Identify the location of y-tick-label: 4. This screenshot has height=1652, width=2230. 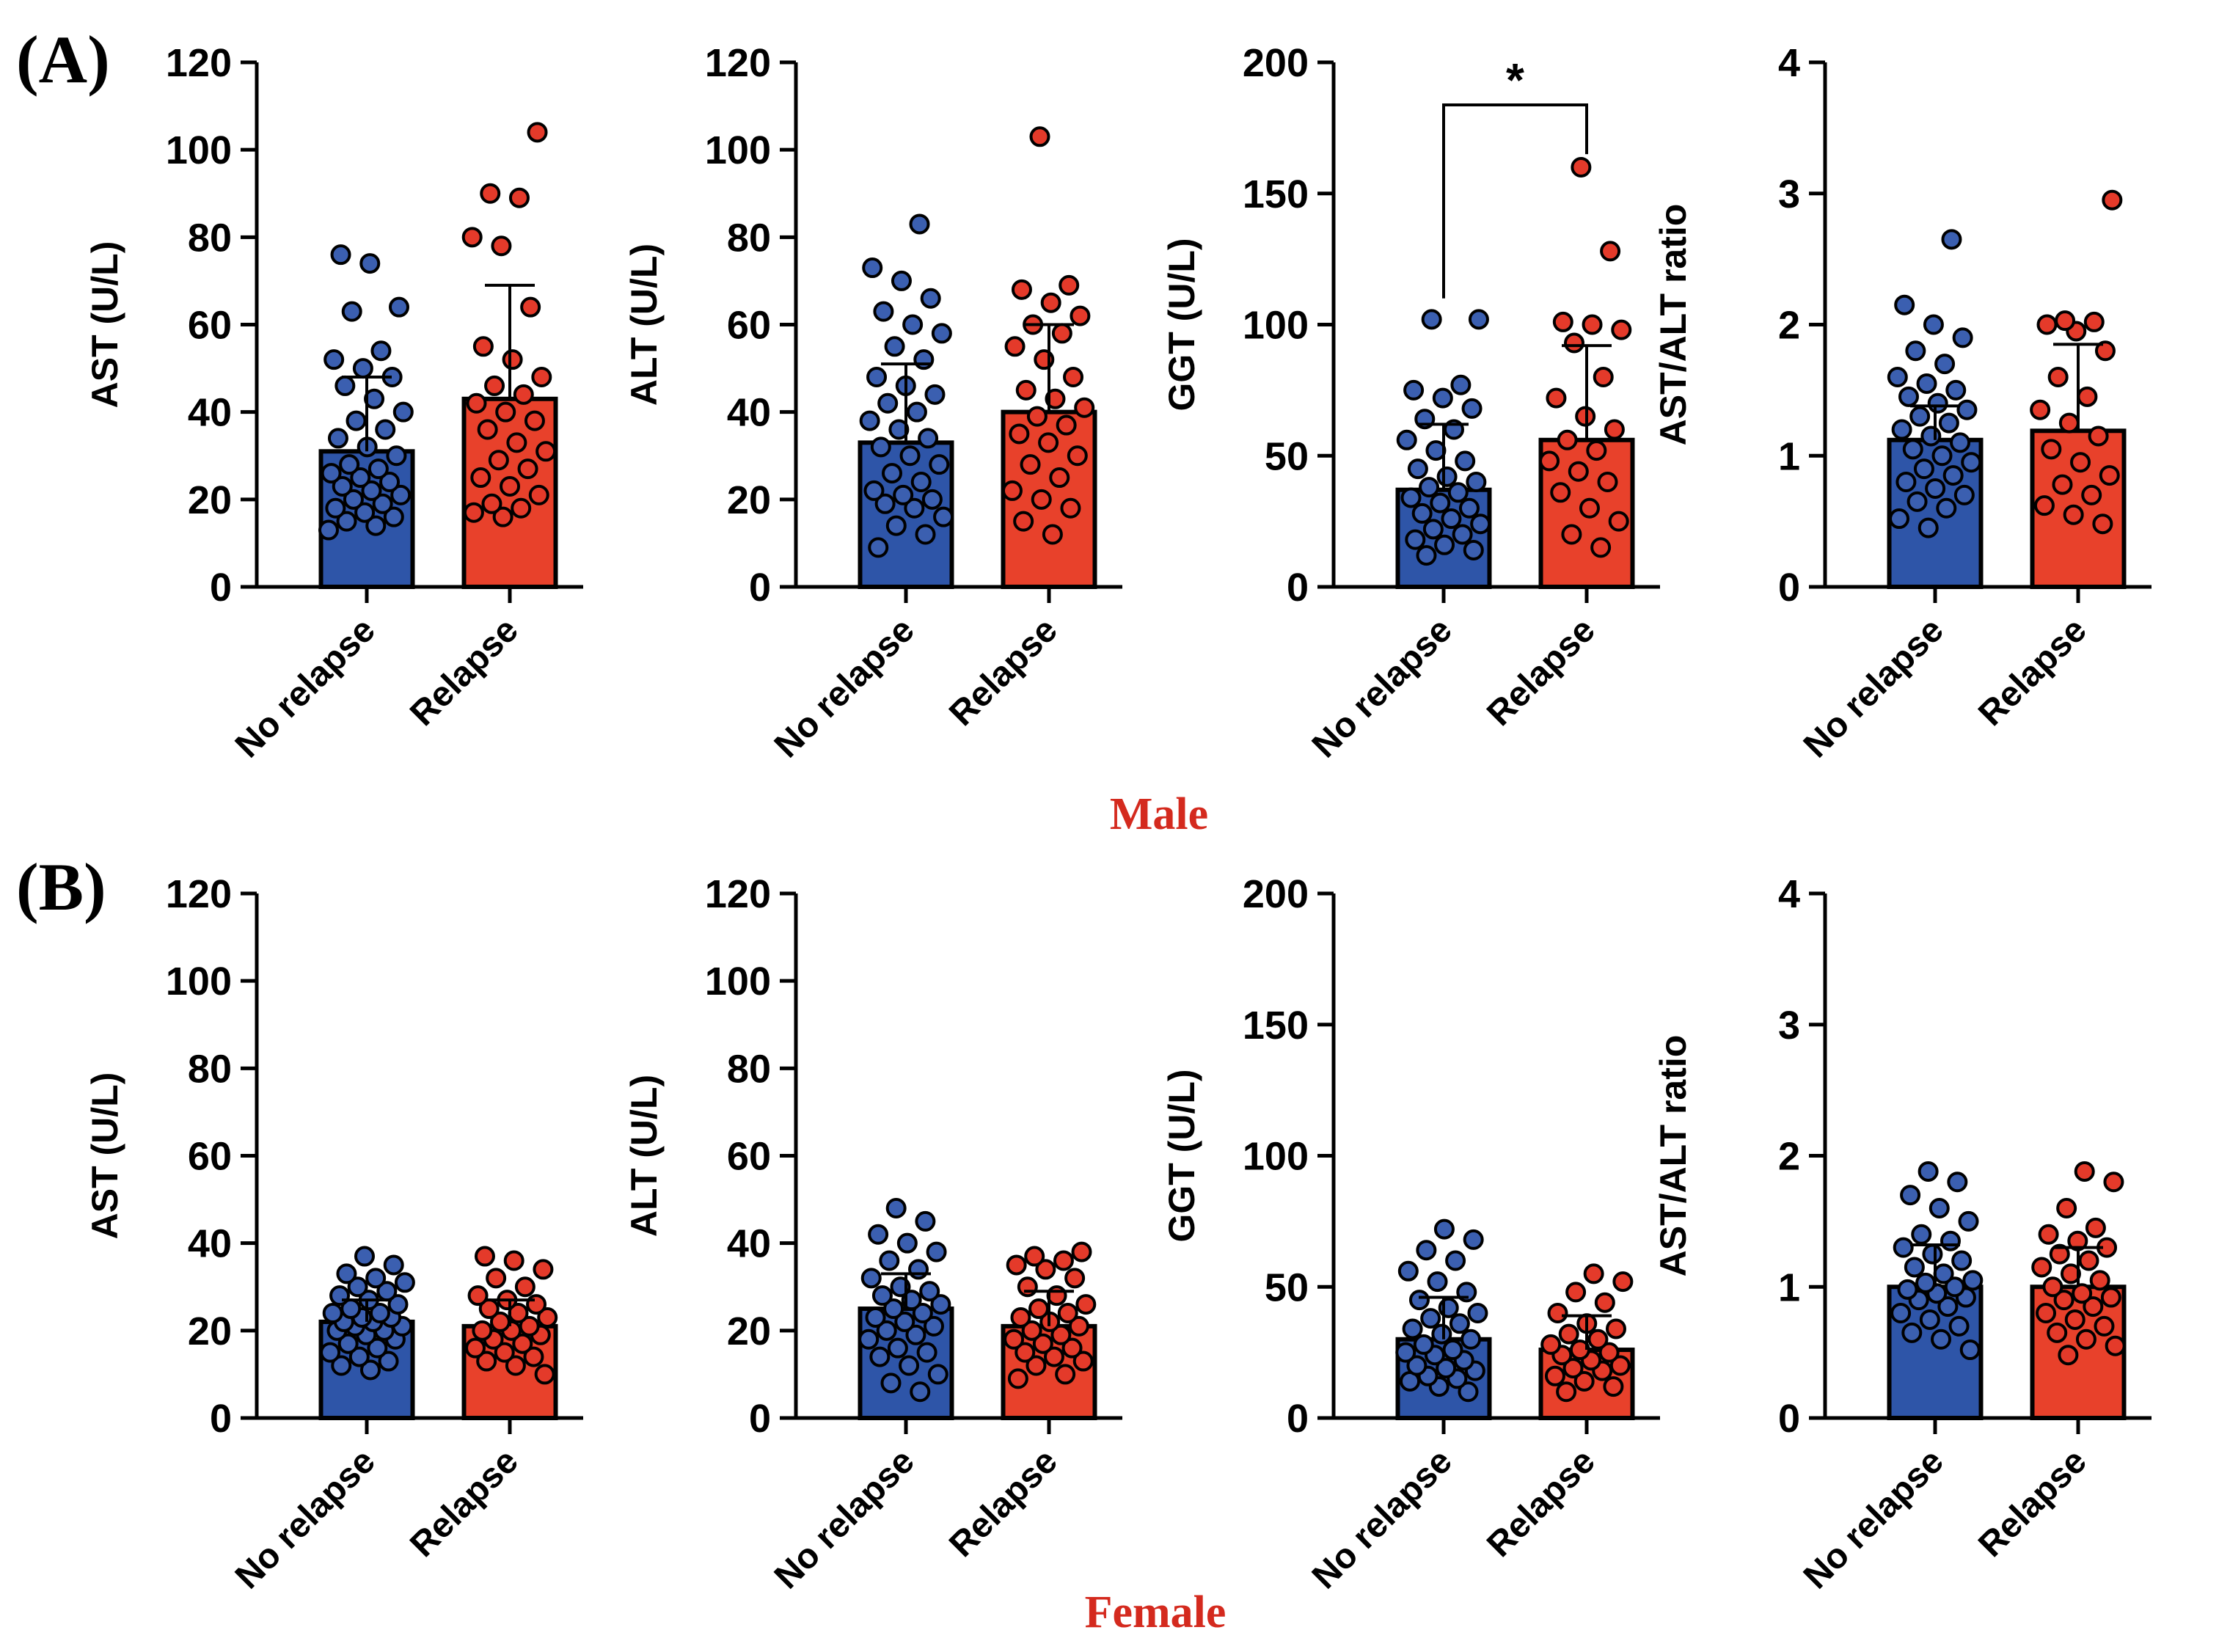
(1789, 63).